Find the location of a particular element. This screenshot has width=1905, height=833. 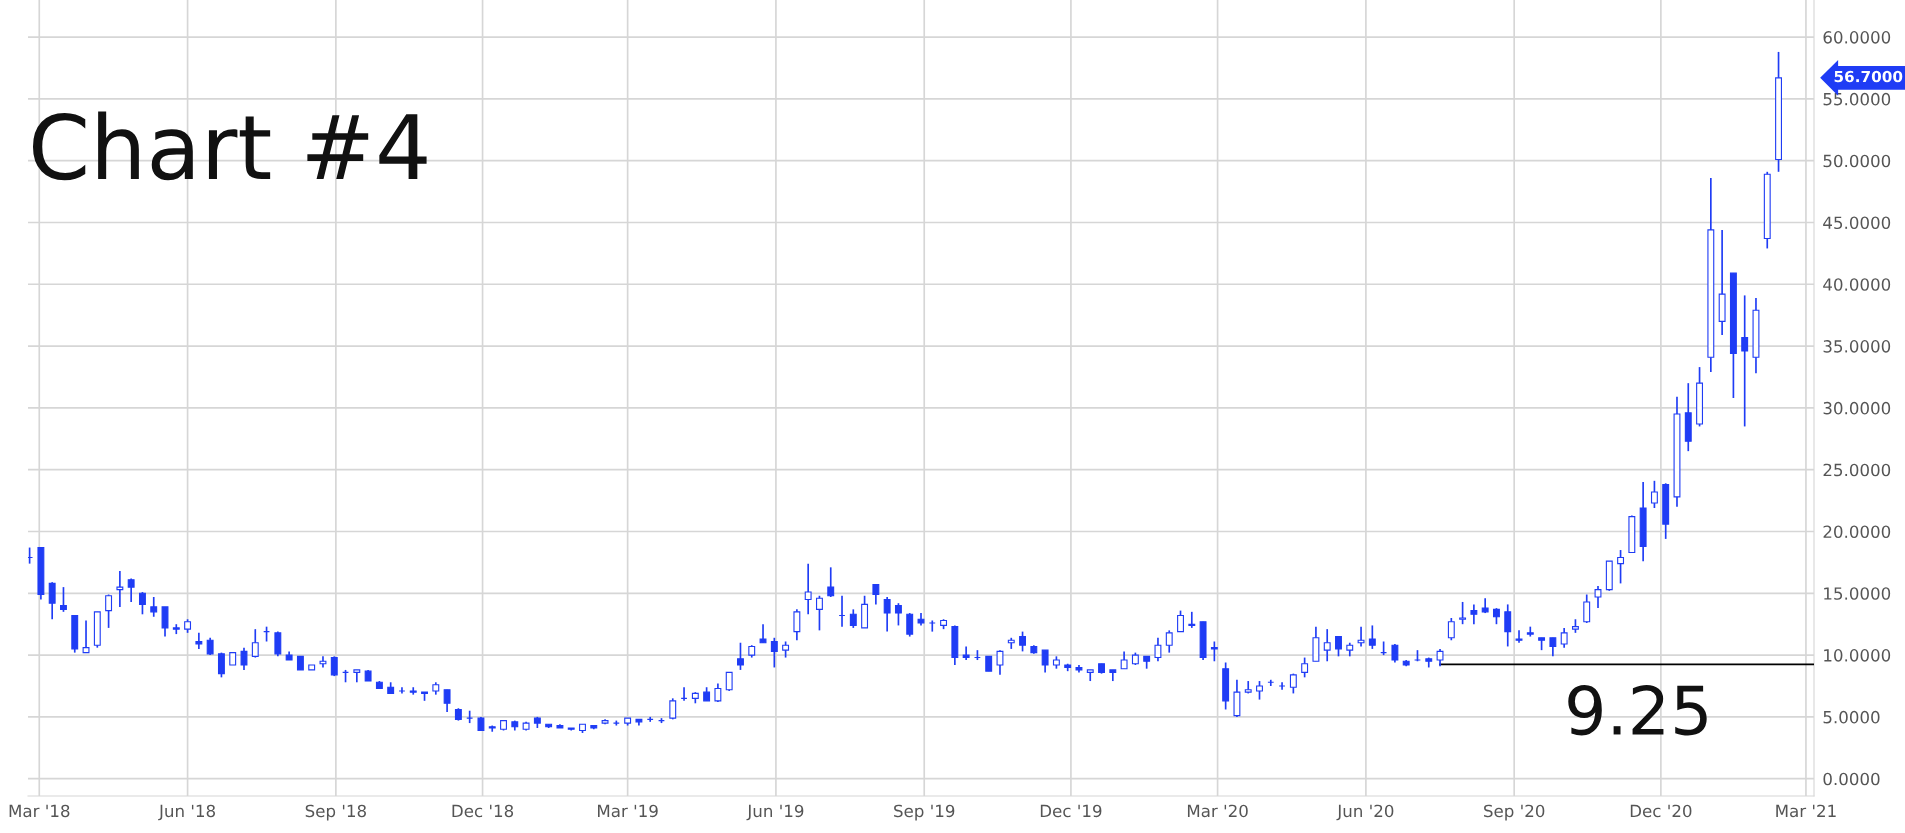

x-tick-label: Jun '19 is located at coordinates (775, 812).